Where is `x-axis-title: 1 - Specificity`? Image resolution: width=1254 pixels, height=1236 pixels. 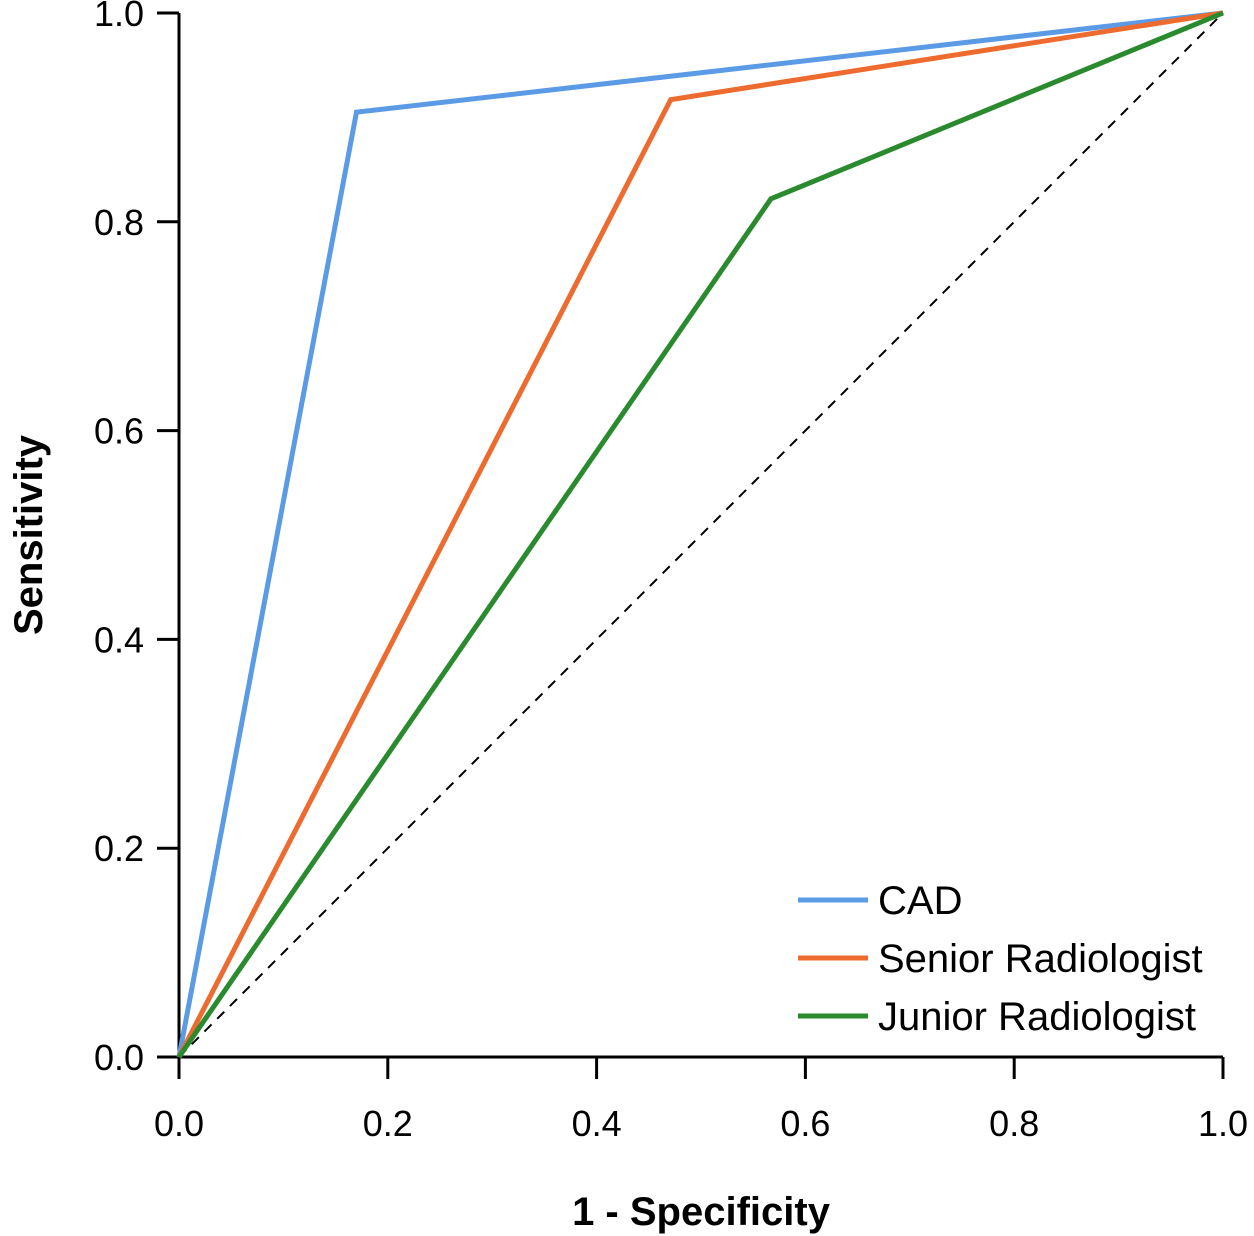
x-axis-title: 1 - Specificity is located at coordinates (701, 1212).